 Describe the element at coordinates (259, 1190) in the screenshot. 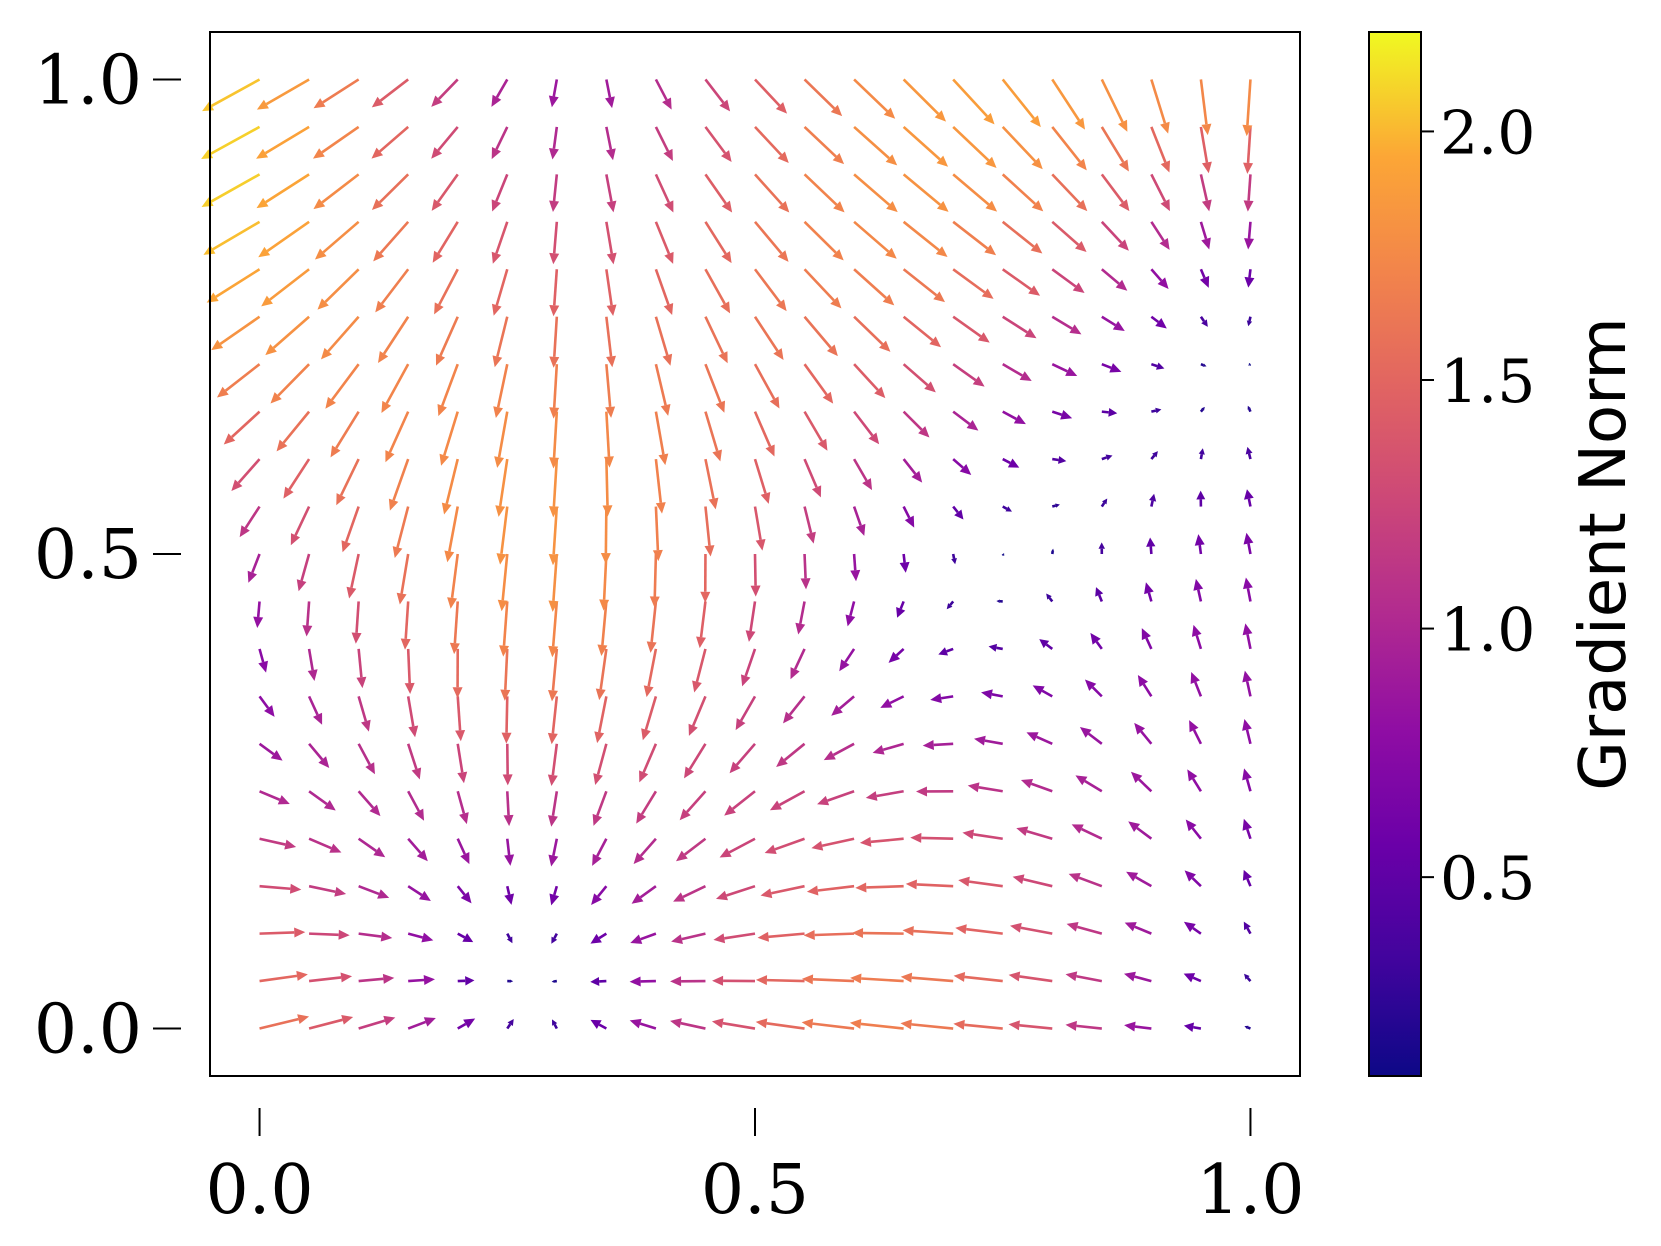

I see `x-tick-label: 0.0` at that location.